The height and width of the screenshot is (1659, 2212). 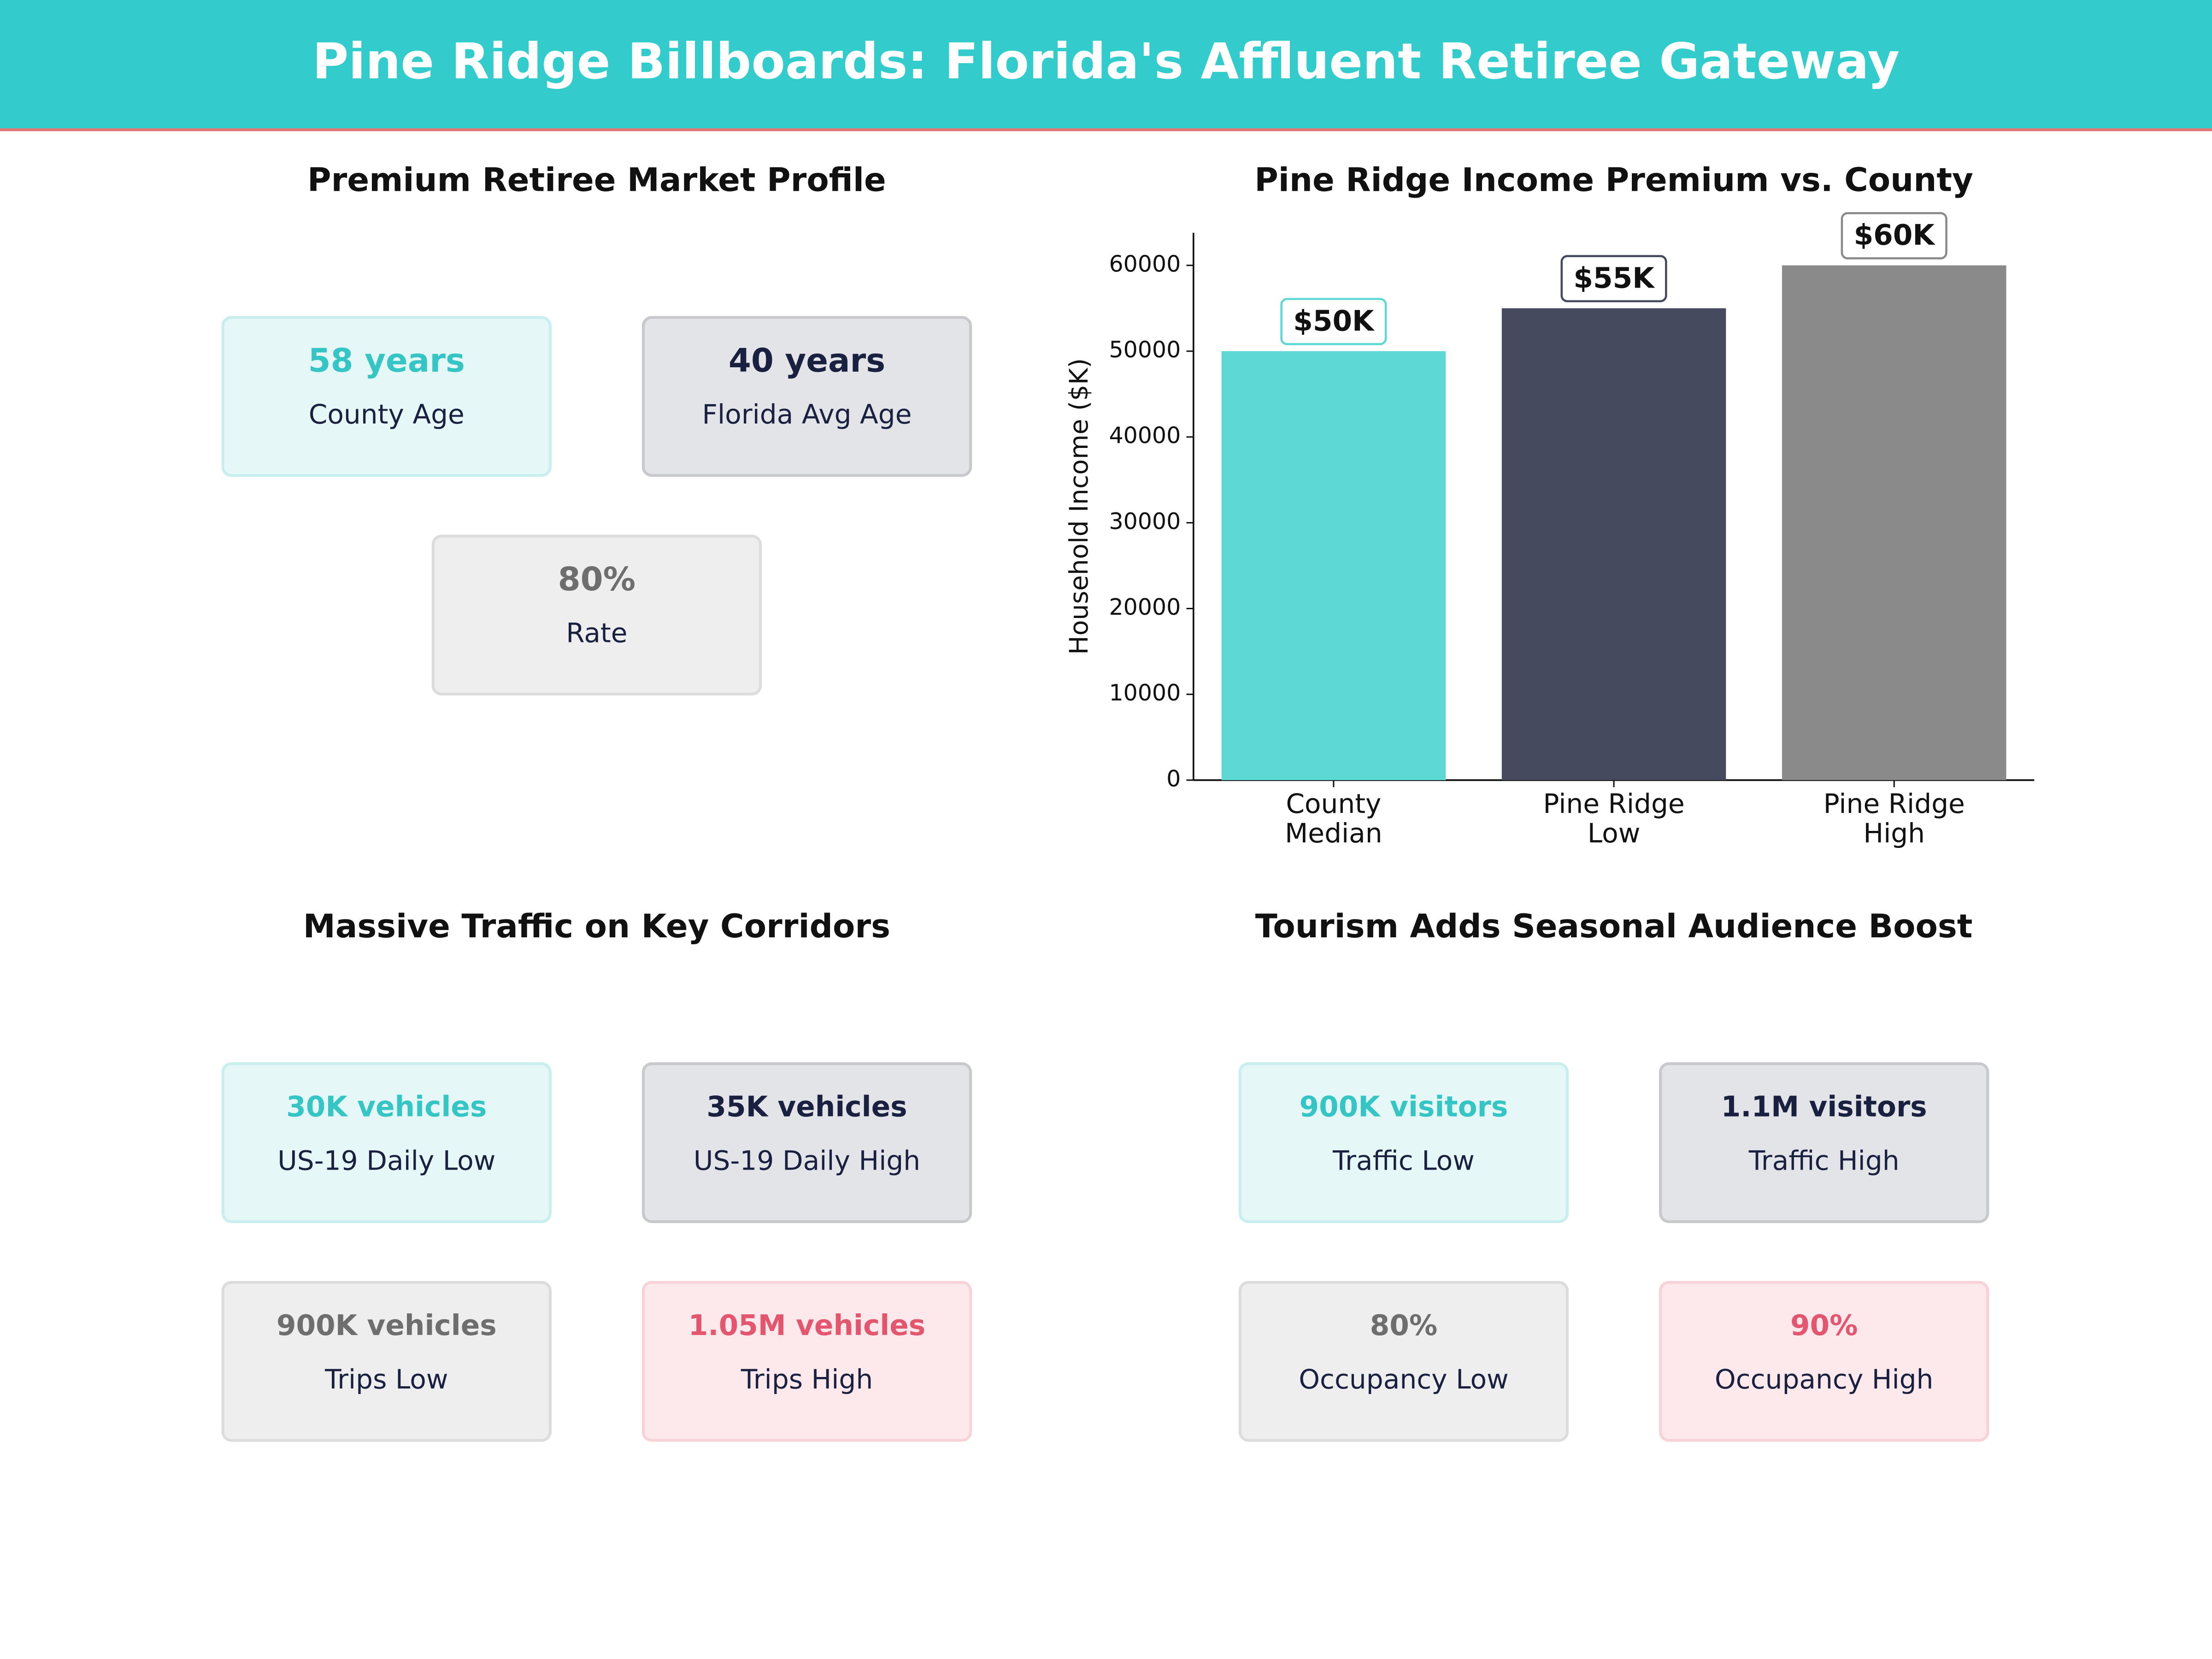 What do you see at coordinates (386, 360) in the screenshot?
I see `kpi-value: 58 years` at bounding box center [386, 360].